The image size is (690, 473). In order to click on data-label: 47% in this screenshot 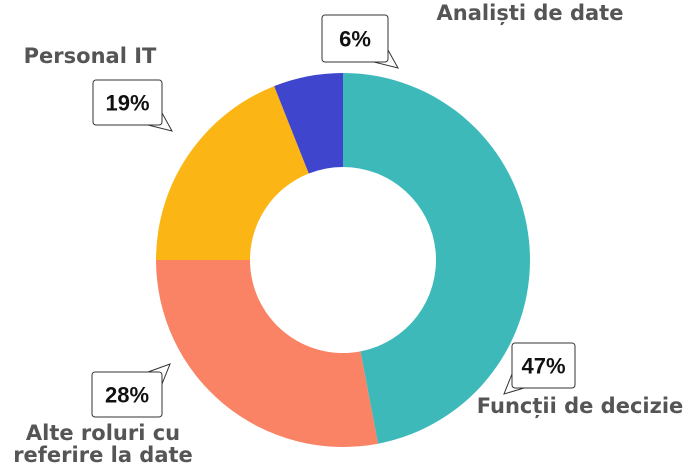, I will do `click(543, 366)`.